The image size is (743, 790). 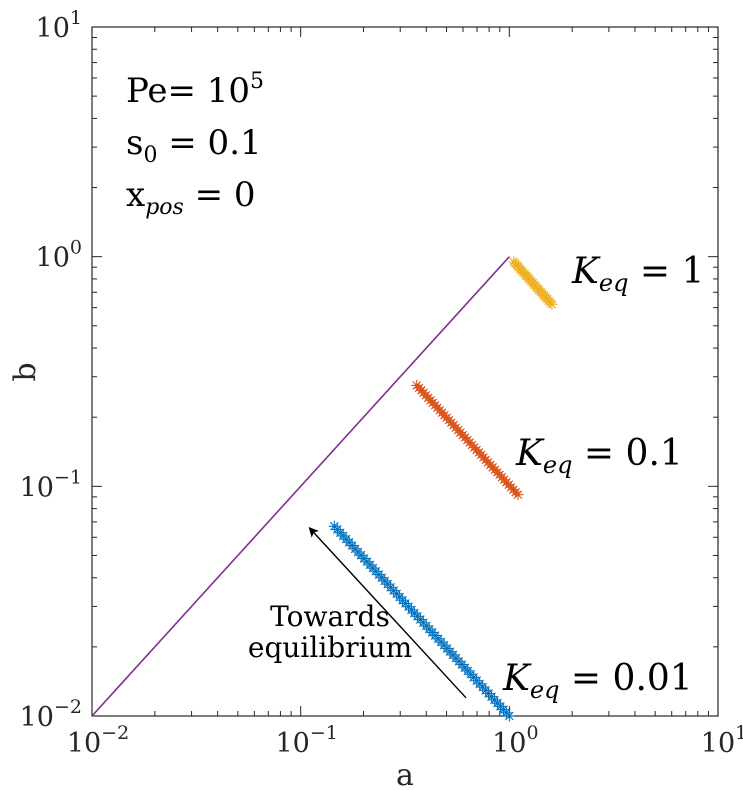 I want to click on series-label: Keq = 0.1, so click(x=599, y=456).